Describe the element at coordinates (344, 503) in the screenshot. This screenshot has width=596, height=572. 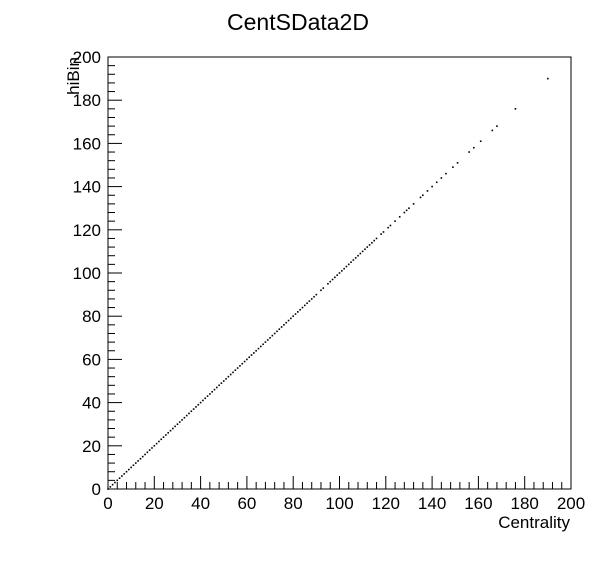
I see `x-axis-tick-labels: 0 20 40 60 80 100 120 140 160 180 200` at that location.